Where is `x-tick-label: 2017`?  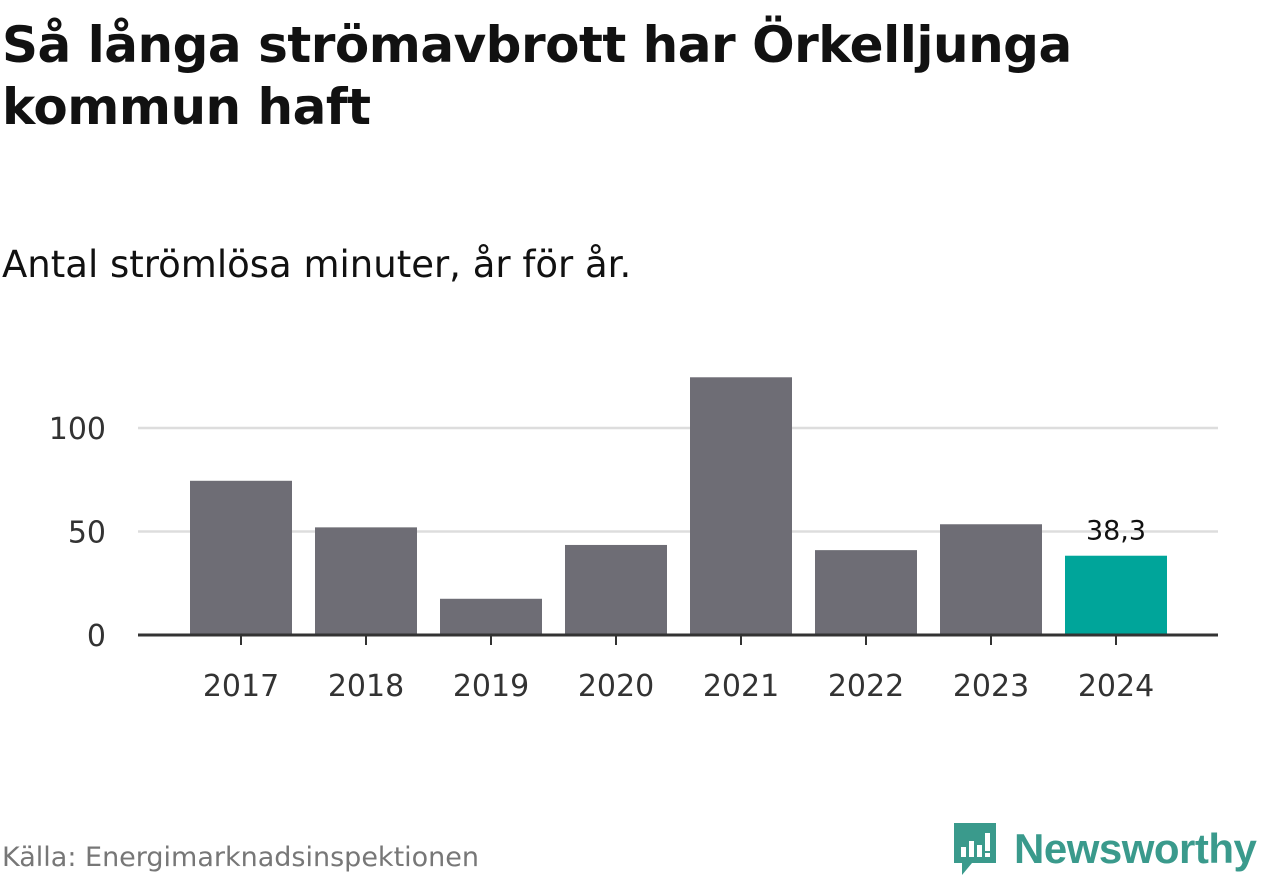 x-tick-label: 2017 is located at coordinates (241, 686).